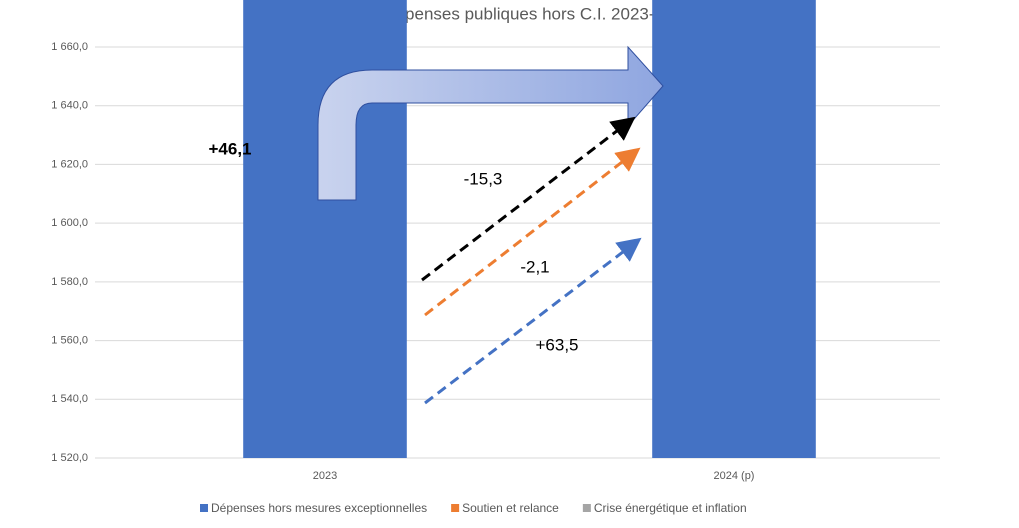  What do you see at coordinates (69, 399) in the screenshot?
I see `y-tick-label: 1 540,0` at bounding box center [69, 399].